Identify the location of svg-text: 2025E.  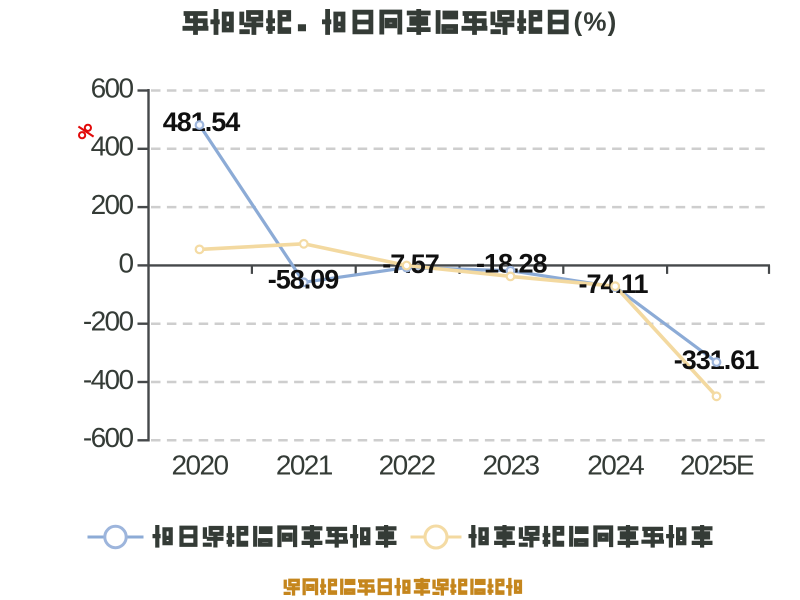
(717, 465).